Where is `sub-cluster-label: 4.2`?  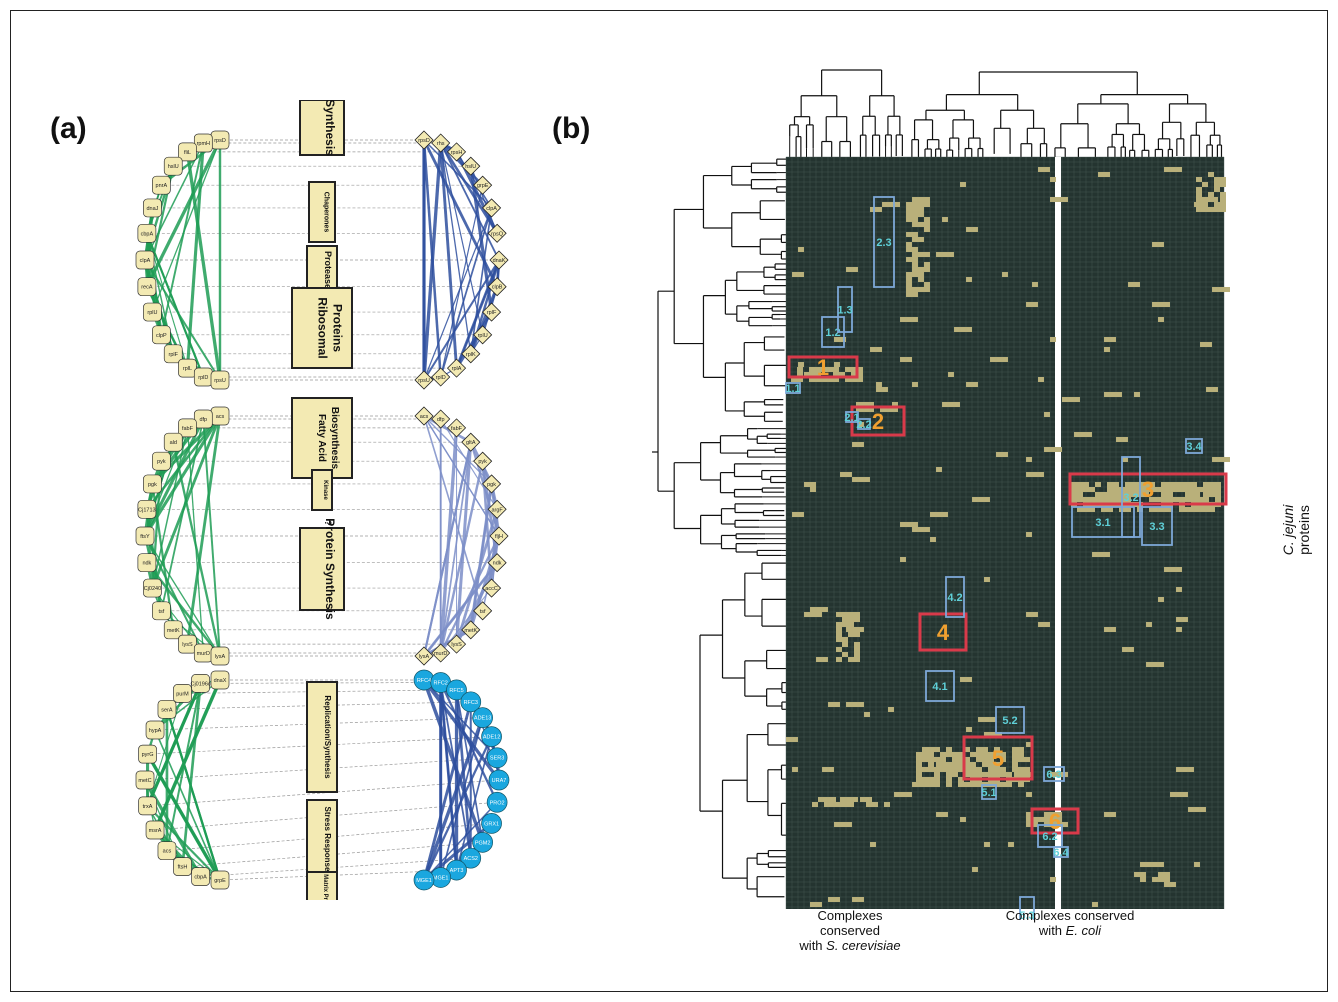 sub-cluster-label: 4.2 is located at coordinates (954, 598).